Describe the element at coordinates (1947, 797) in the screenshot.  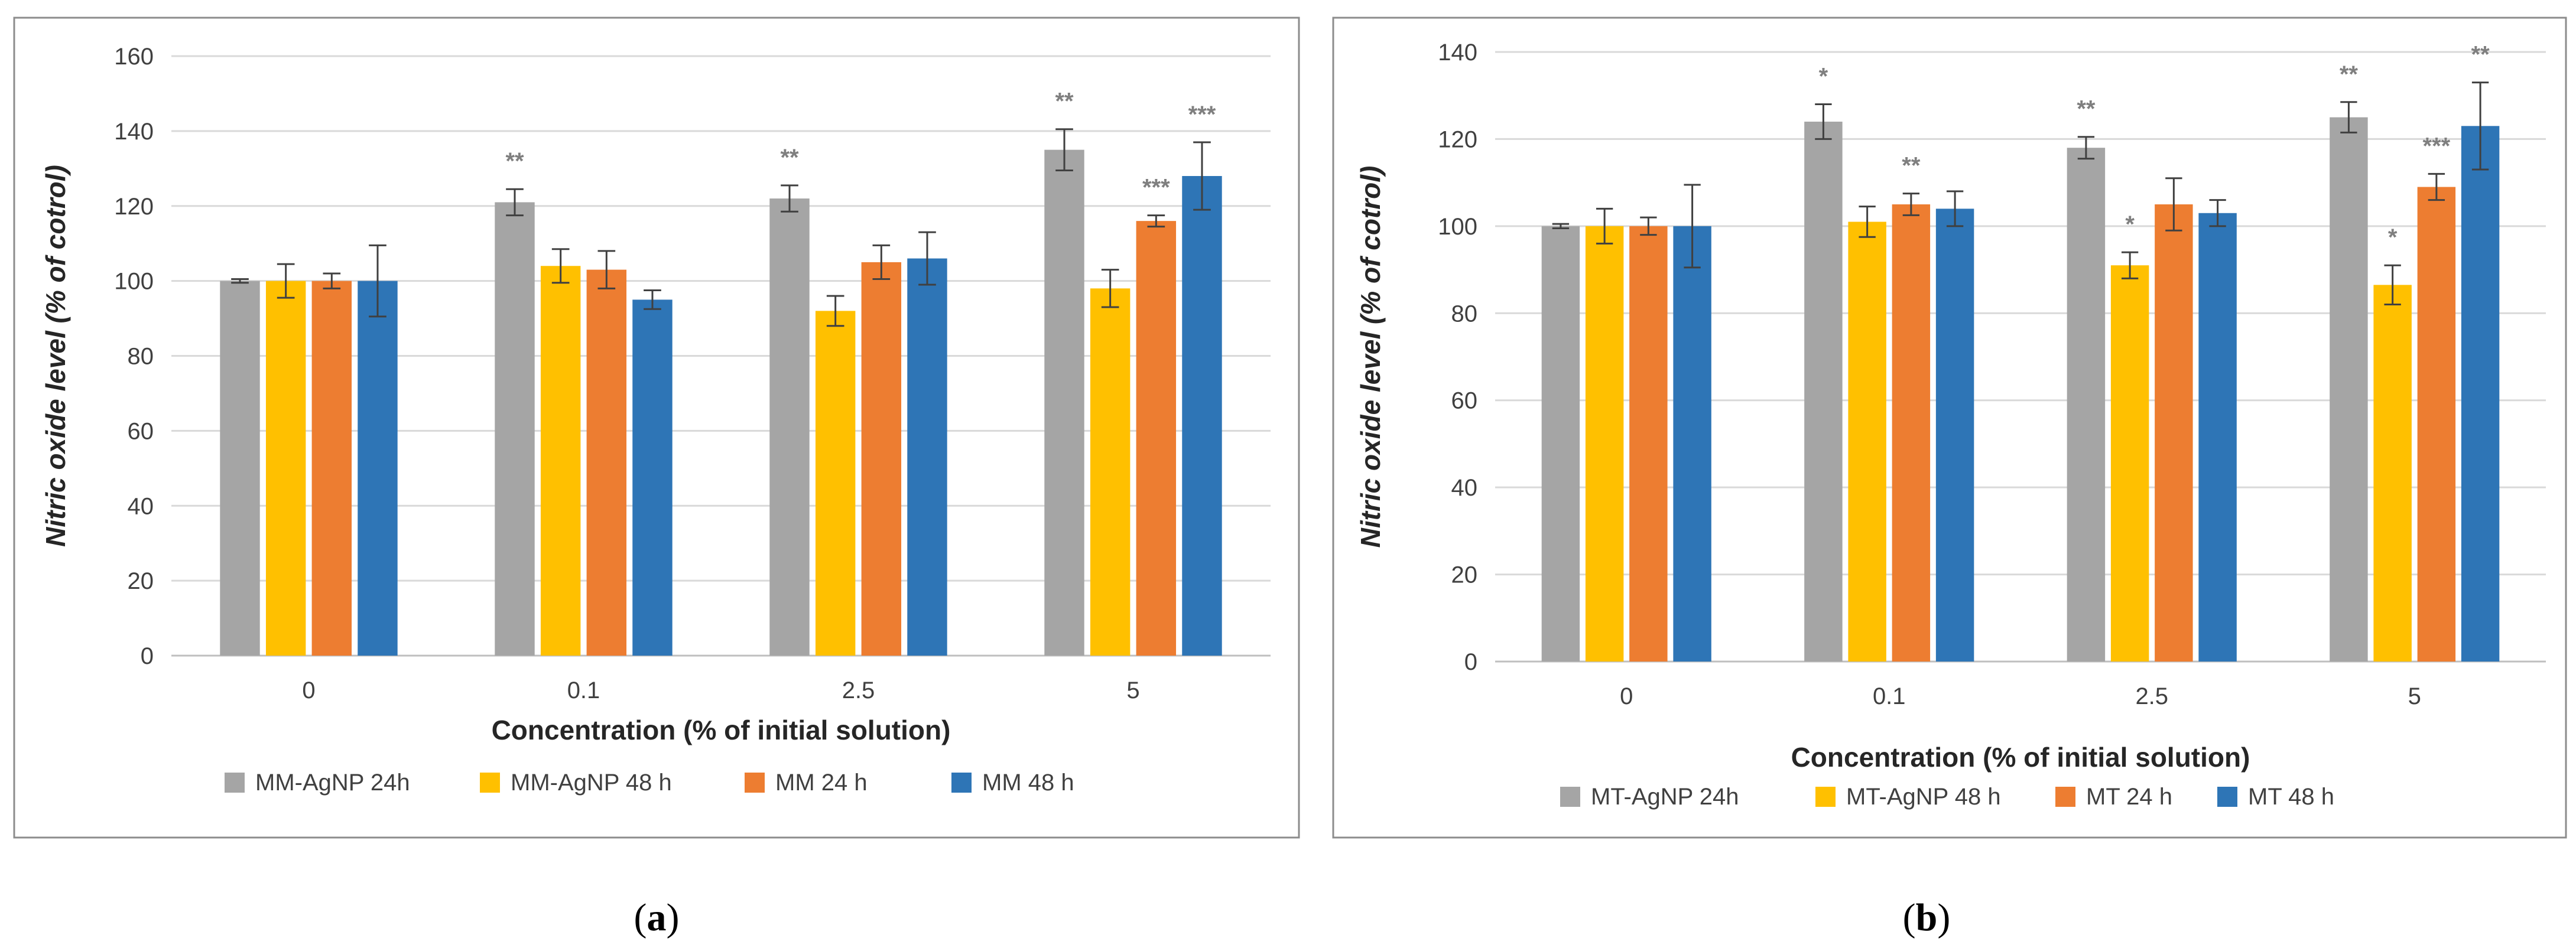
I see `legend: MT-AgNP 24h MT-AgNP 48 h MT 24 h MT 48 h` at that location.